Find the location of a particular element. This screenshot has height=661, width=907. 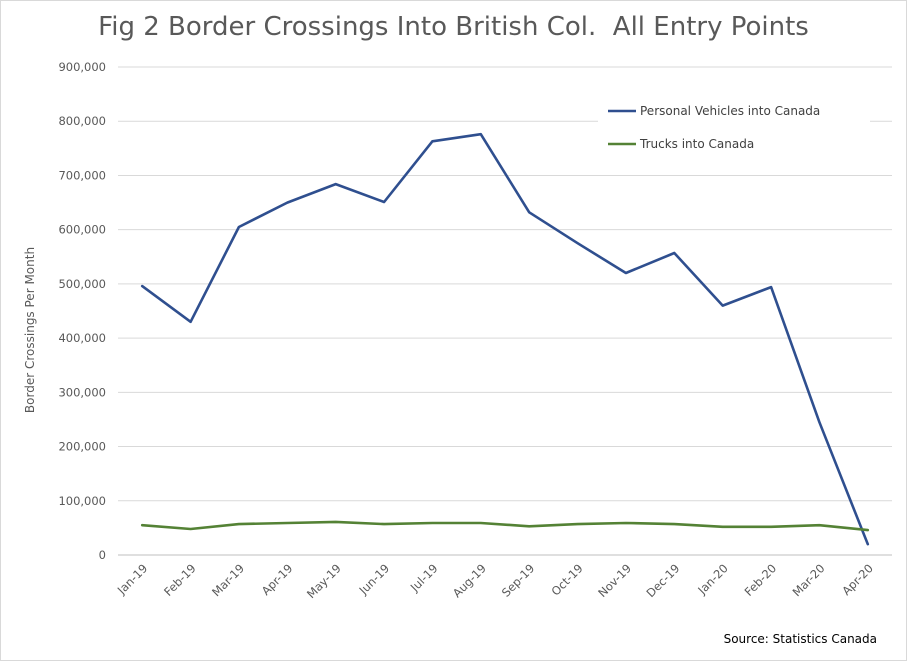

y-tick-label: 500,000 is located at coordinates (82, 284).